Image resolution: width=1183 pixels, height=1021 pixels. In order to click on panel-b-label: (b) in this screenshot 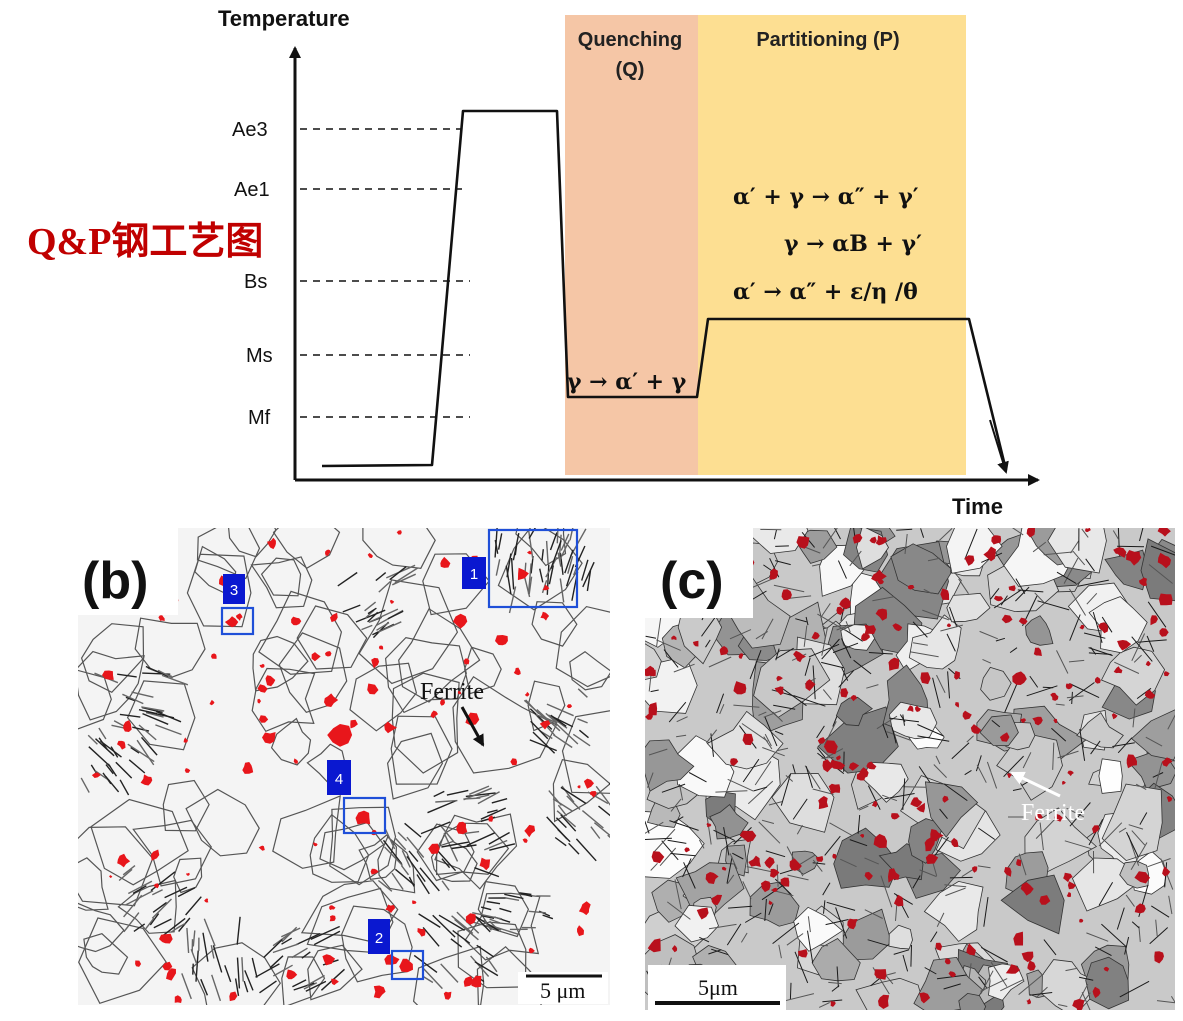, I will do `click(115, 581)`.